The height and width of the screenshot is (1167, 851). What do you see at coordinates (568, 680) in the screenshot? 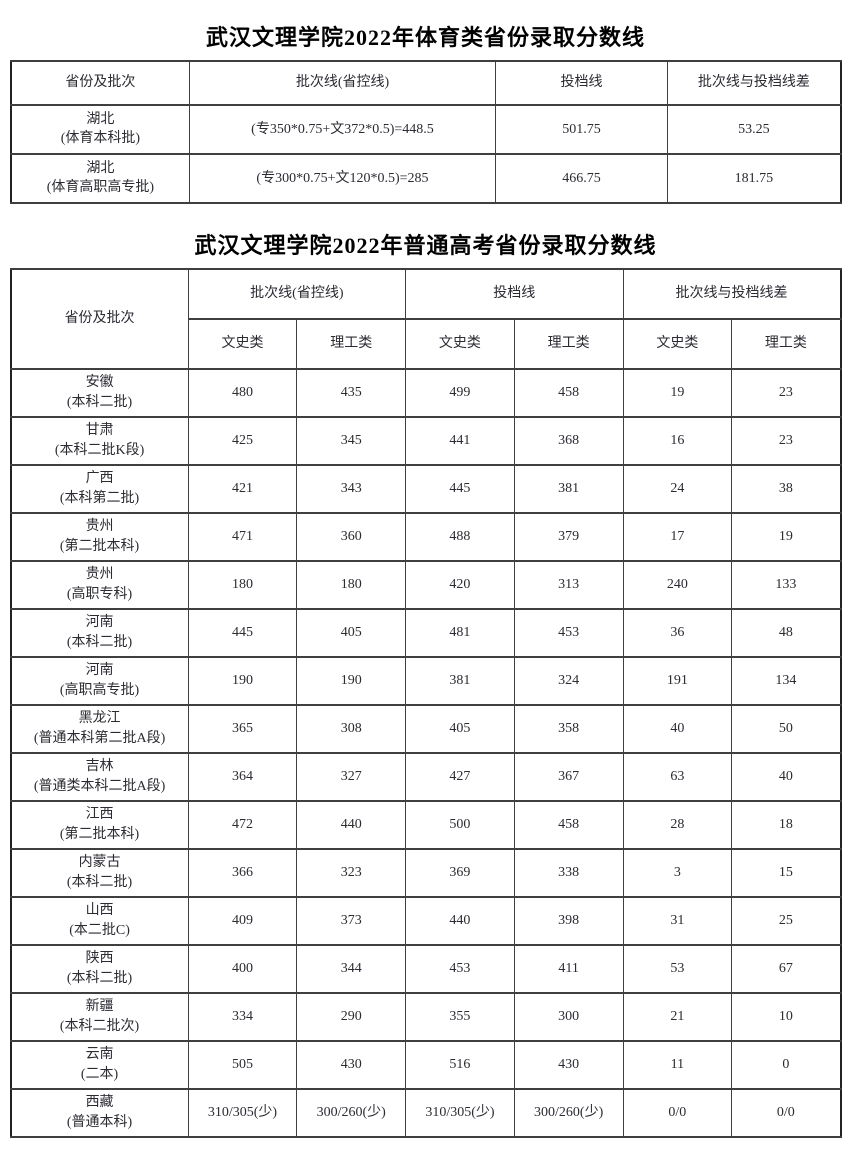
I see `value-cell: 324` at bounding box center [568, 680].